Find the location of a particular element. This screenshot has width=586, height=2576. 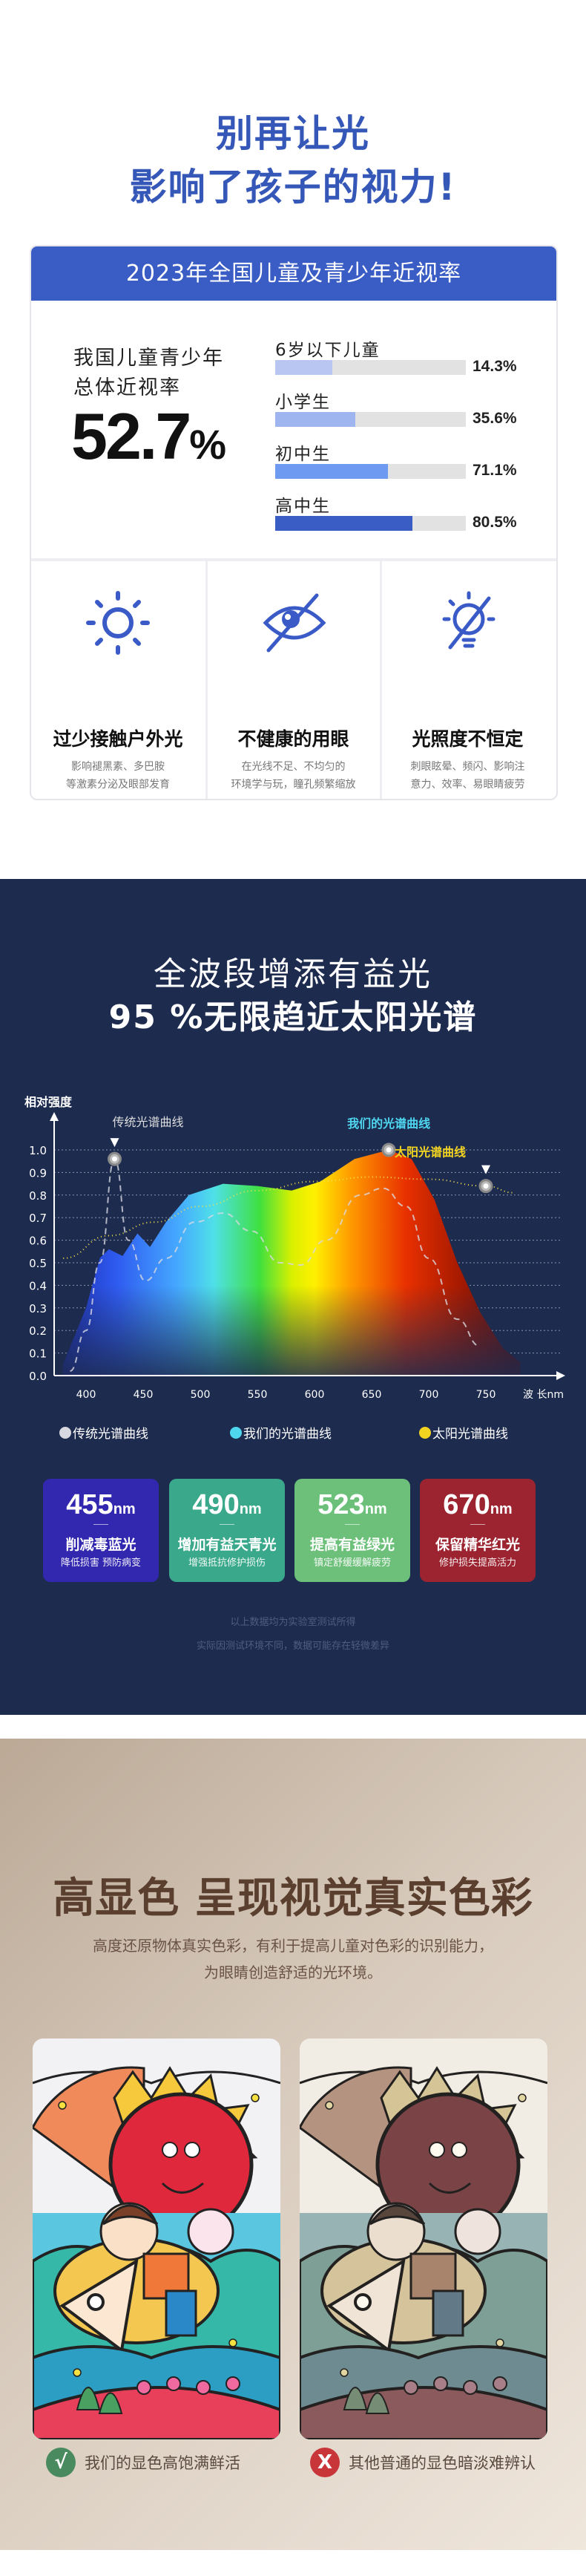

sun-icon is located at coordinates (118, 623).